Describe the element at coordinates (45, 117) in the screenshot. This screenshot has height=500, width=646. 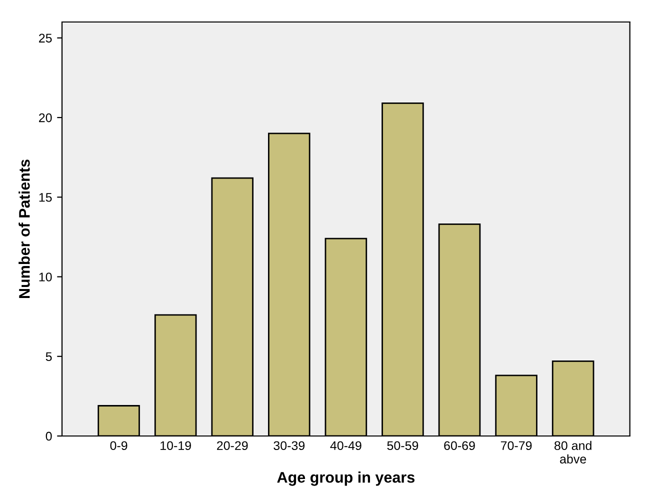
I see `y-tick-label: 20` at that location.